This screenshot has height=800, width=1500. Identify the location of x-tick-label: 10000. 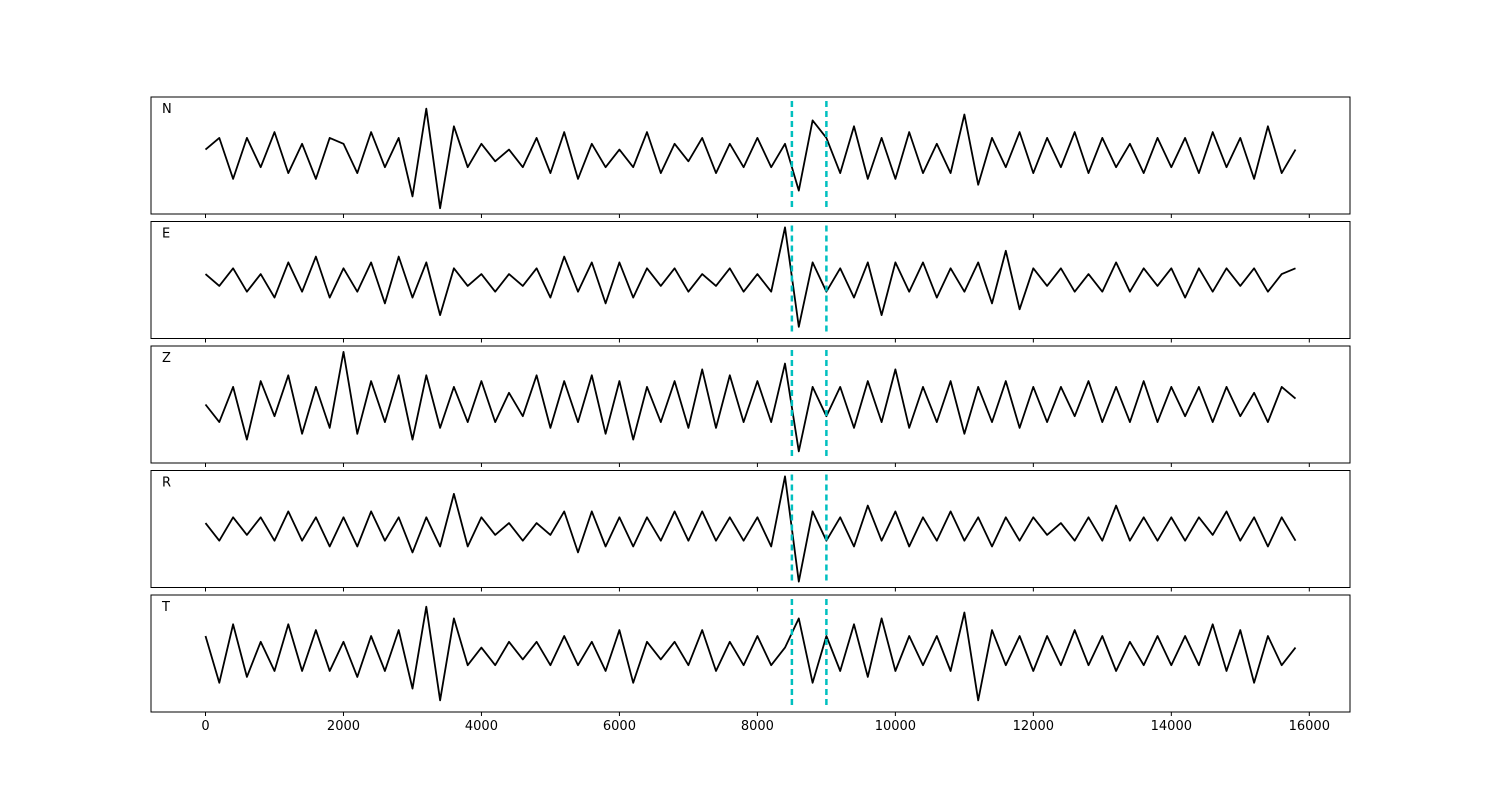
(895, 726).